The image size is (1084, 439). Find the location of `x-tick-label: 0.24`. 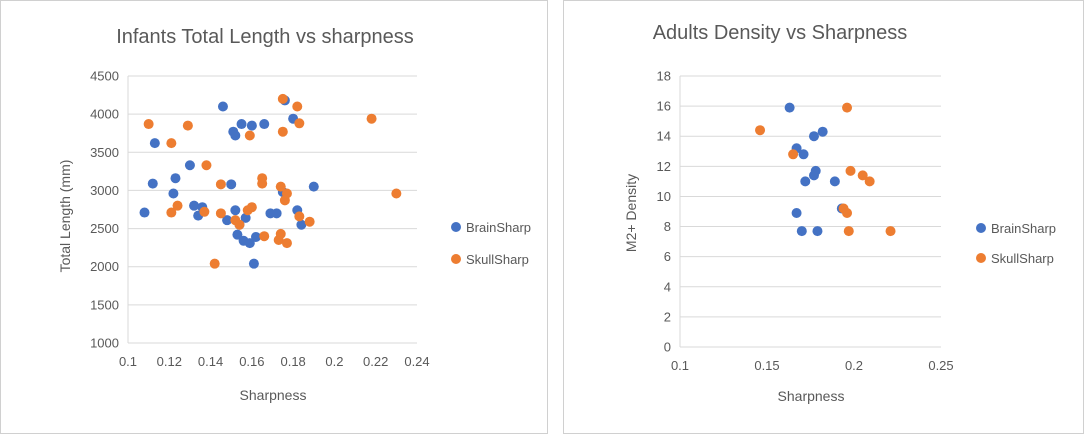

x-tick-label: 0.24 is located at coordinates (416, 361).